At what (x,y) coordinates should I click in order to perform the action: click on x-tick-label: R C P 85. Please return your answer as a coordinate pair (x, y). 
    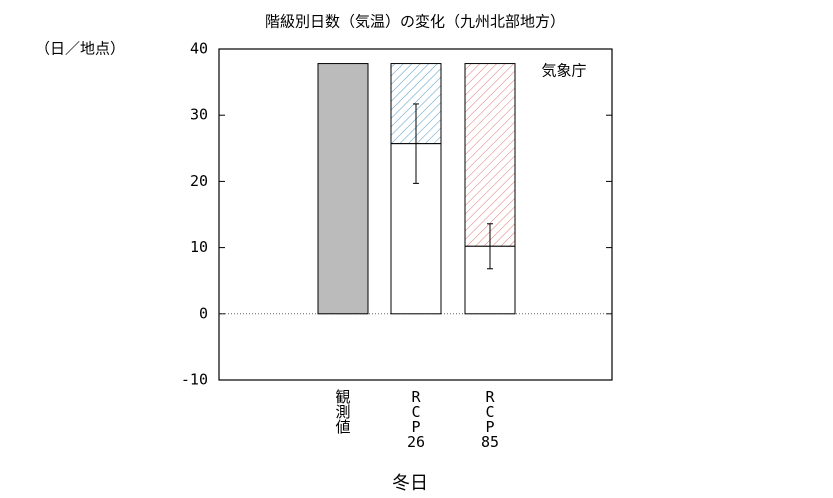
    Looking at the image, I should click on (490, 419).